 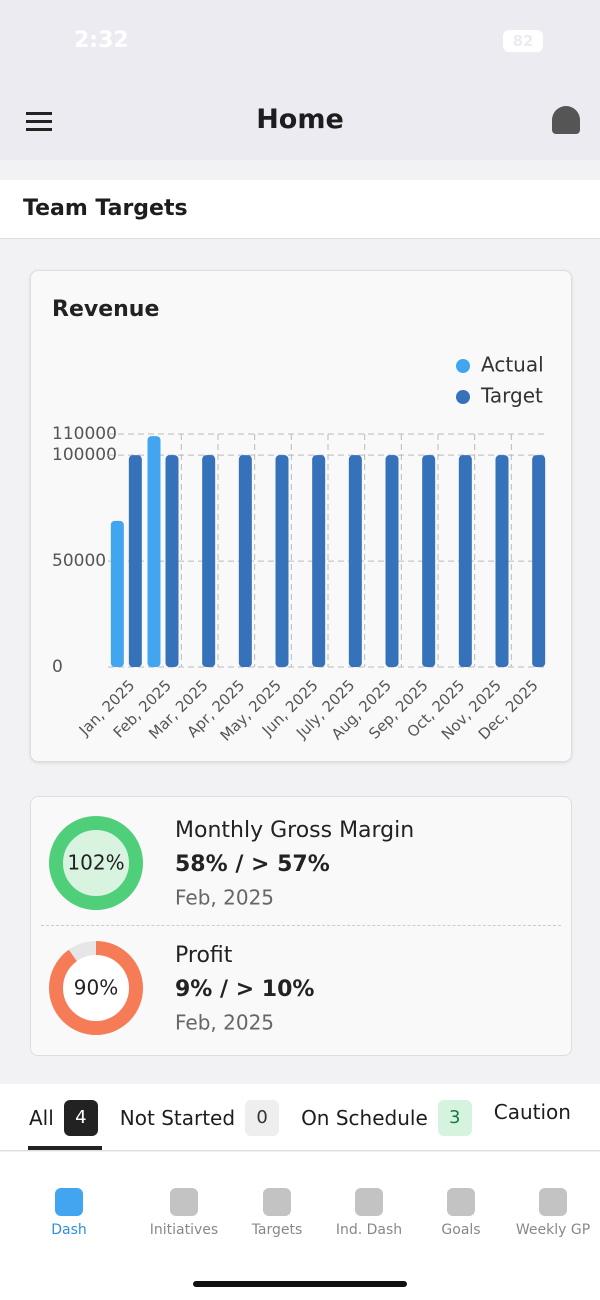 What do you see at coordinates (553, 1230) in the screenshot?
I see `nav-label: Weekly GP` at bounding box center [553, 1230].